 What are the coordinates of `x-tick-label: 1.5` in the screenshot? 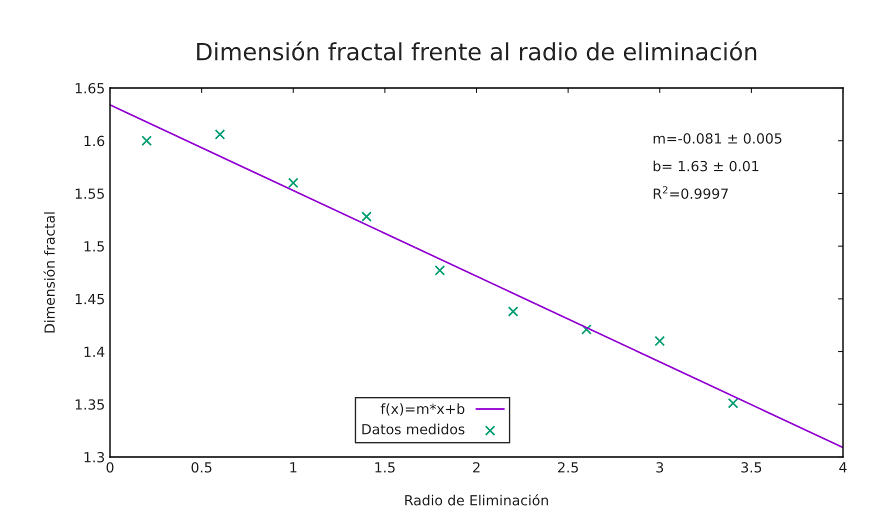 It's located at (385, 467).